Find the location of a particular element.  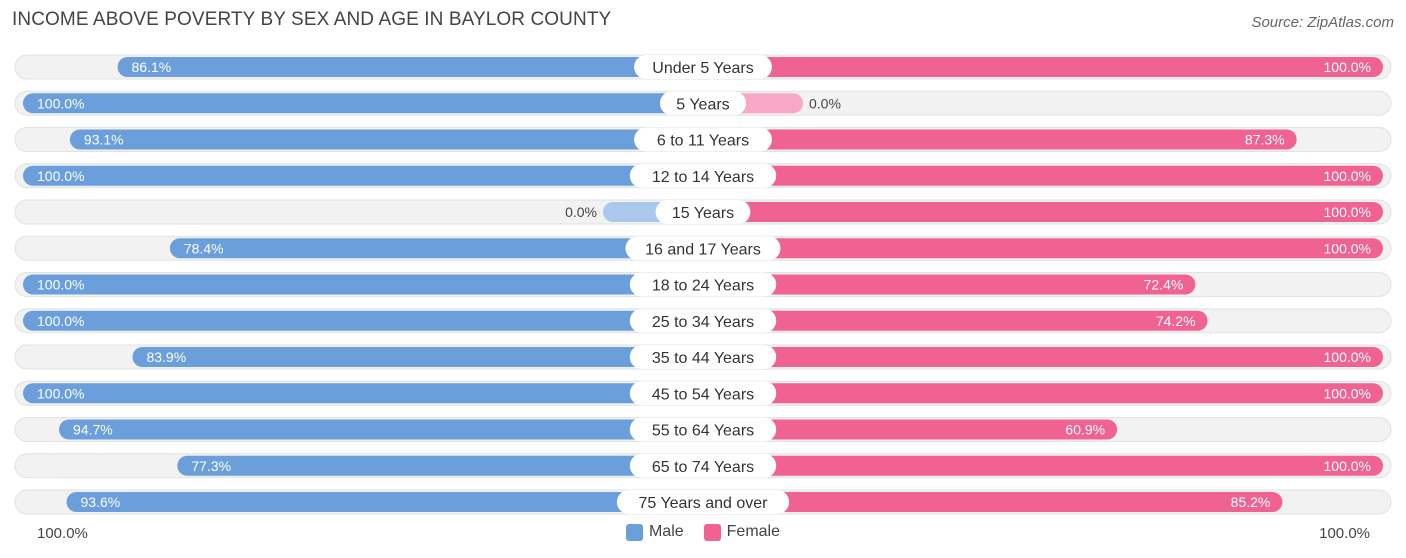

legend-item-male: Male is located at coordinates (654, 532).